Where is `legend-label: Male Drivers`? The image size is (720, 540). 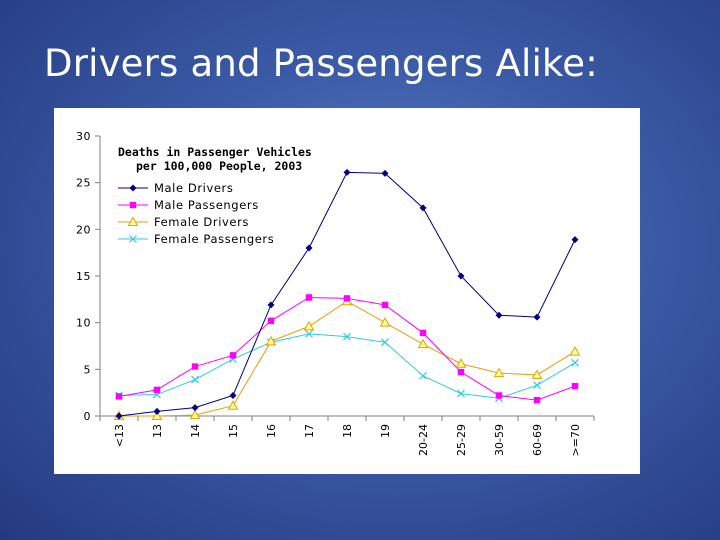
legend-label: Male Drivers is located at coordinates (193, 188).